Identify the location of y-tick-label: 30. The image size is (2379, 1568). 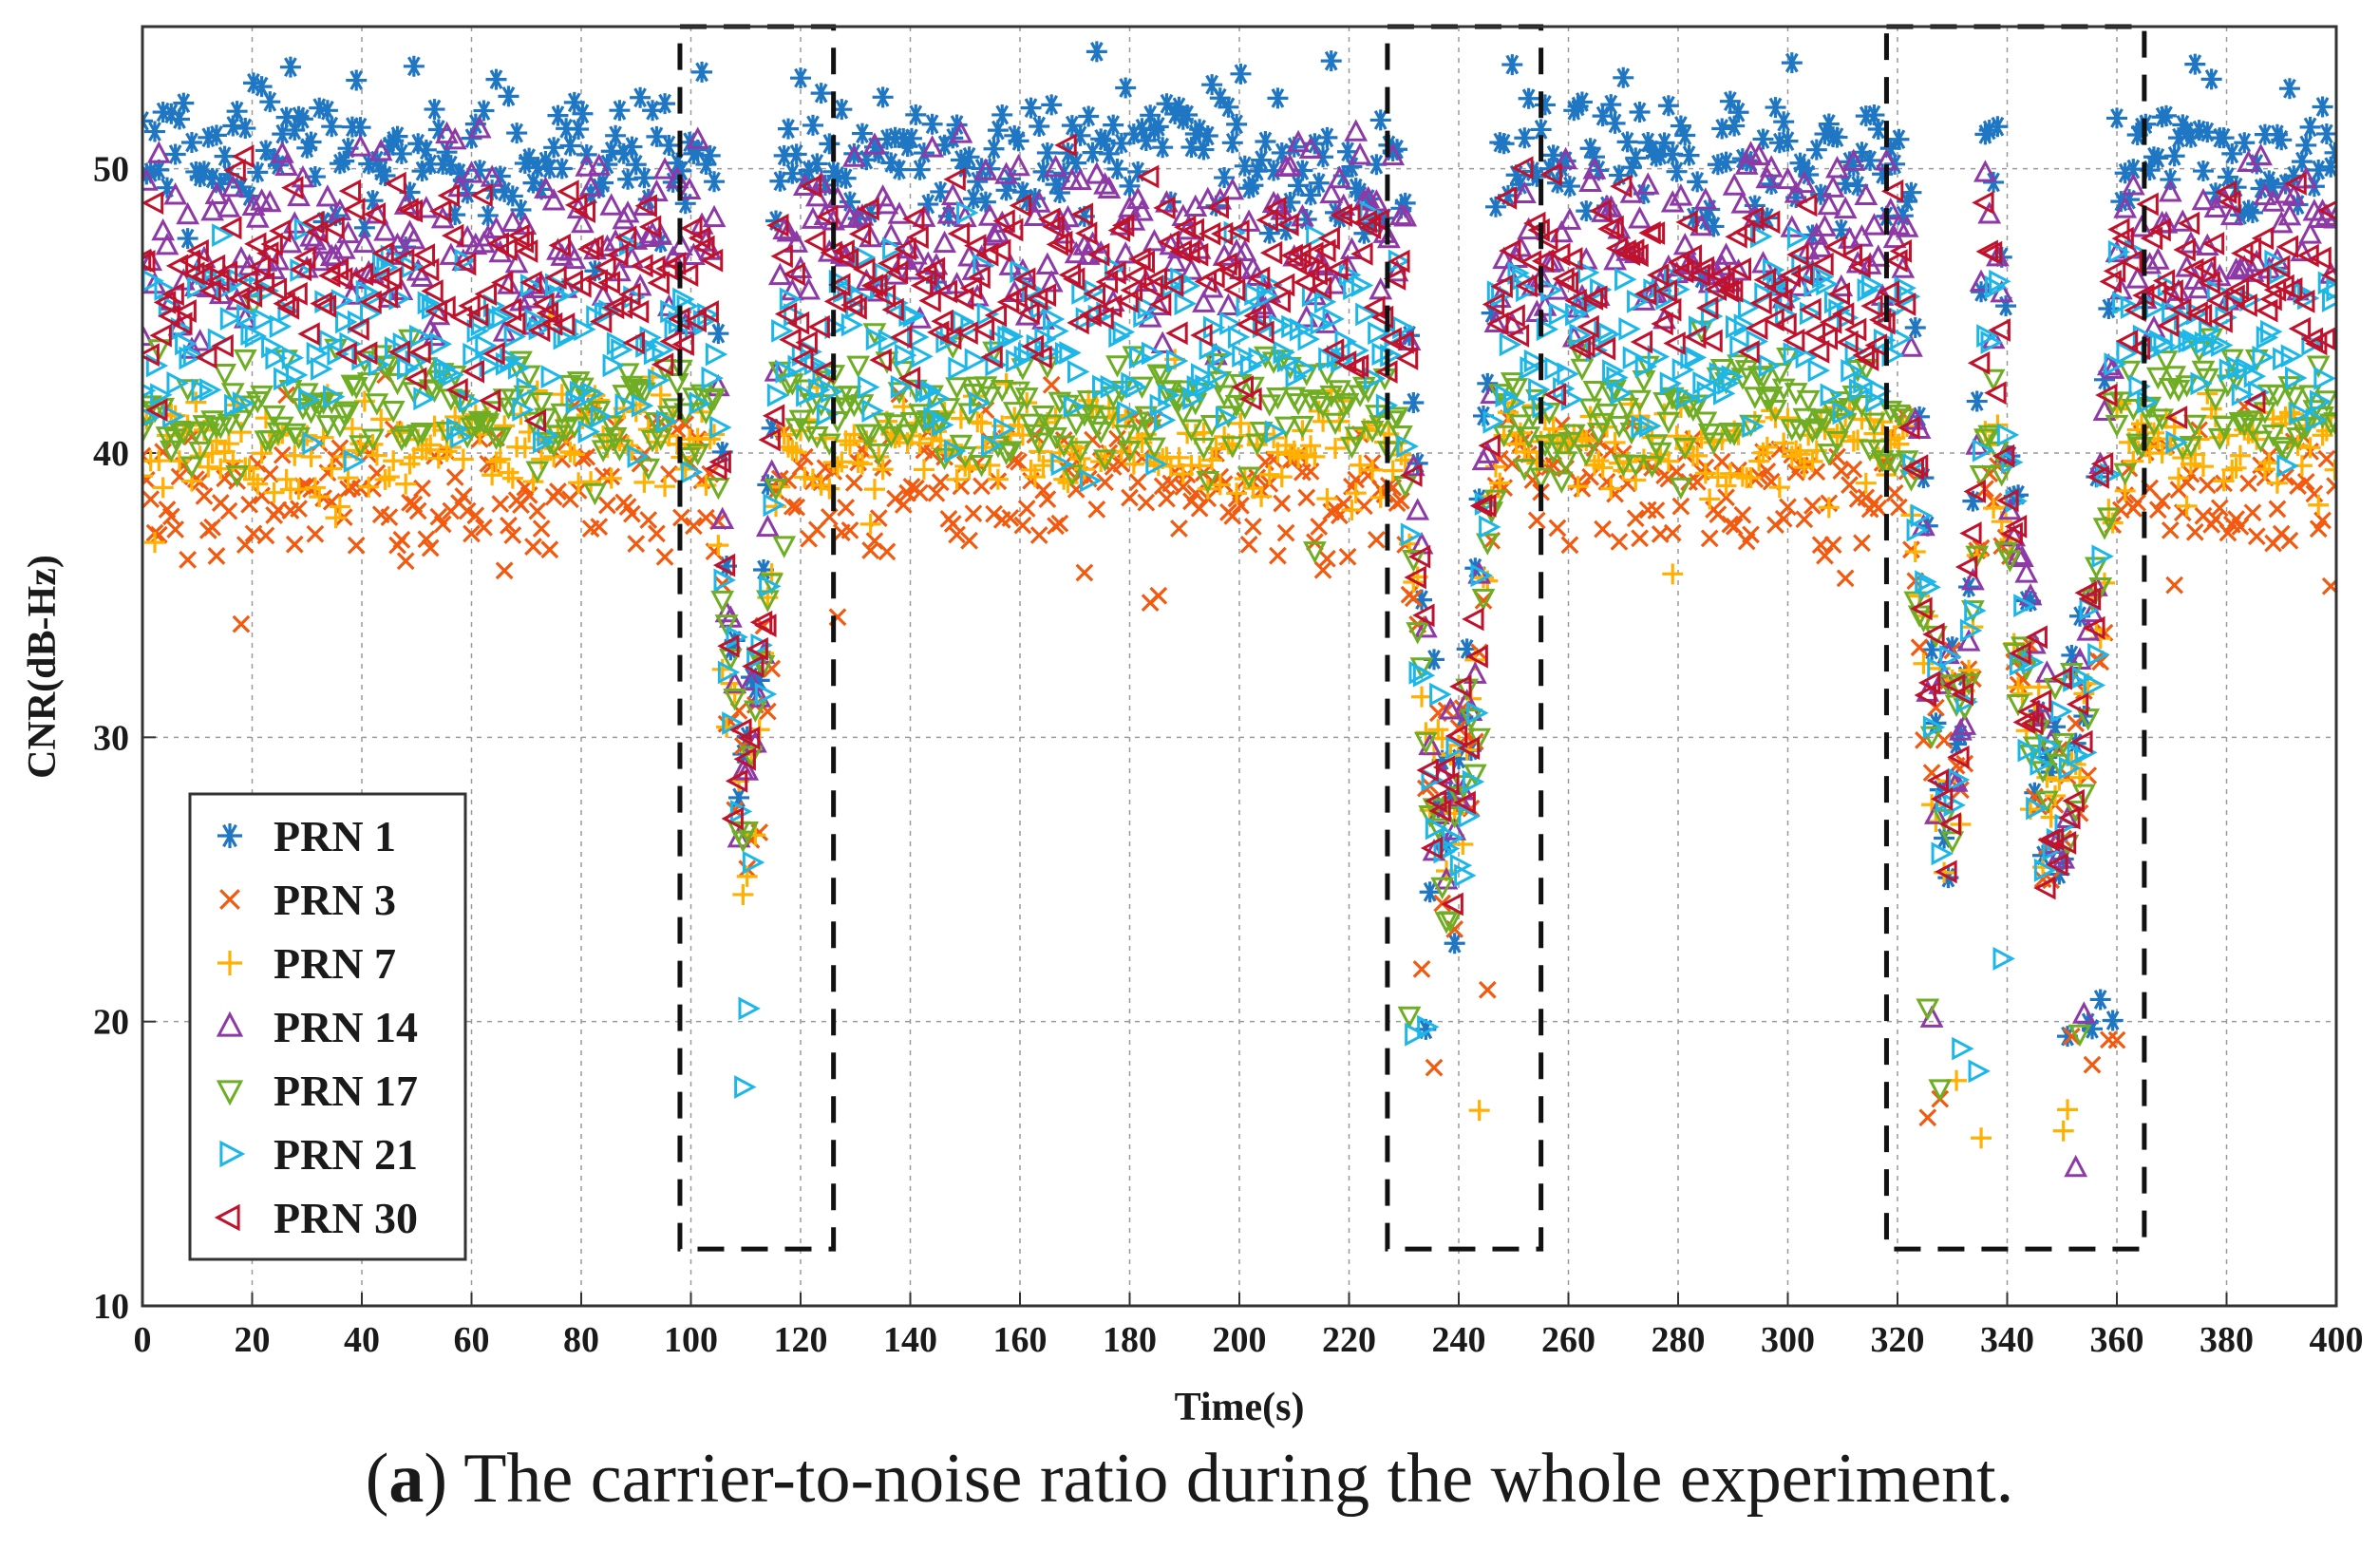
(111, 738).